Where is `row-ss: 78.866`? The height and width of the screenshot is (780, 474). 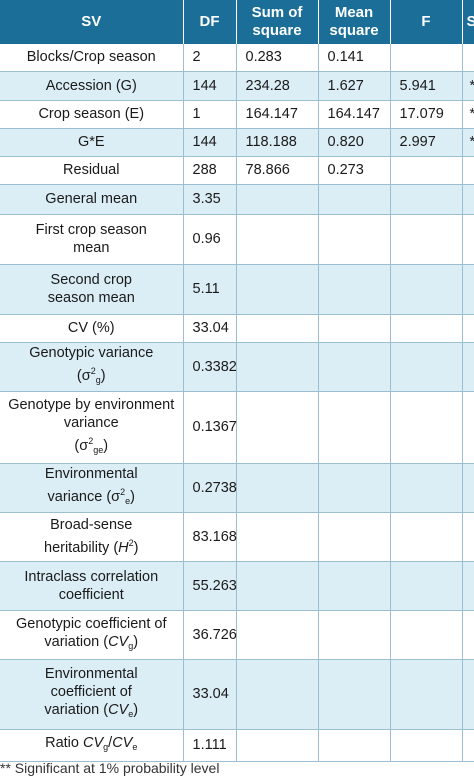
row-ss: 78.866 is located at coordinates (277, 170).